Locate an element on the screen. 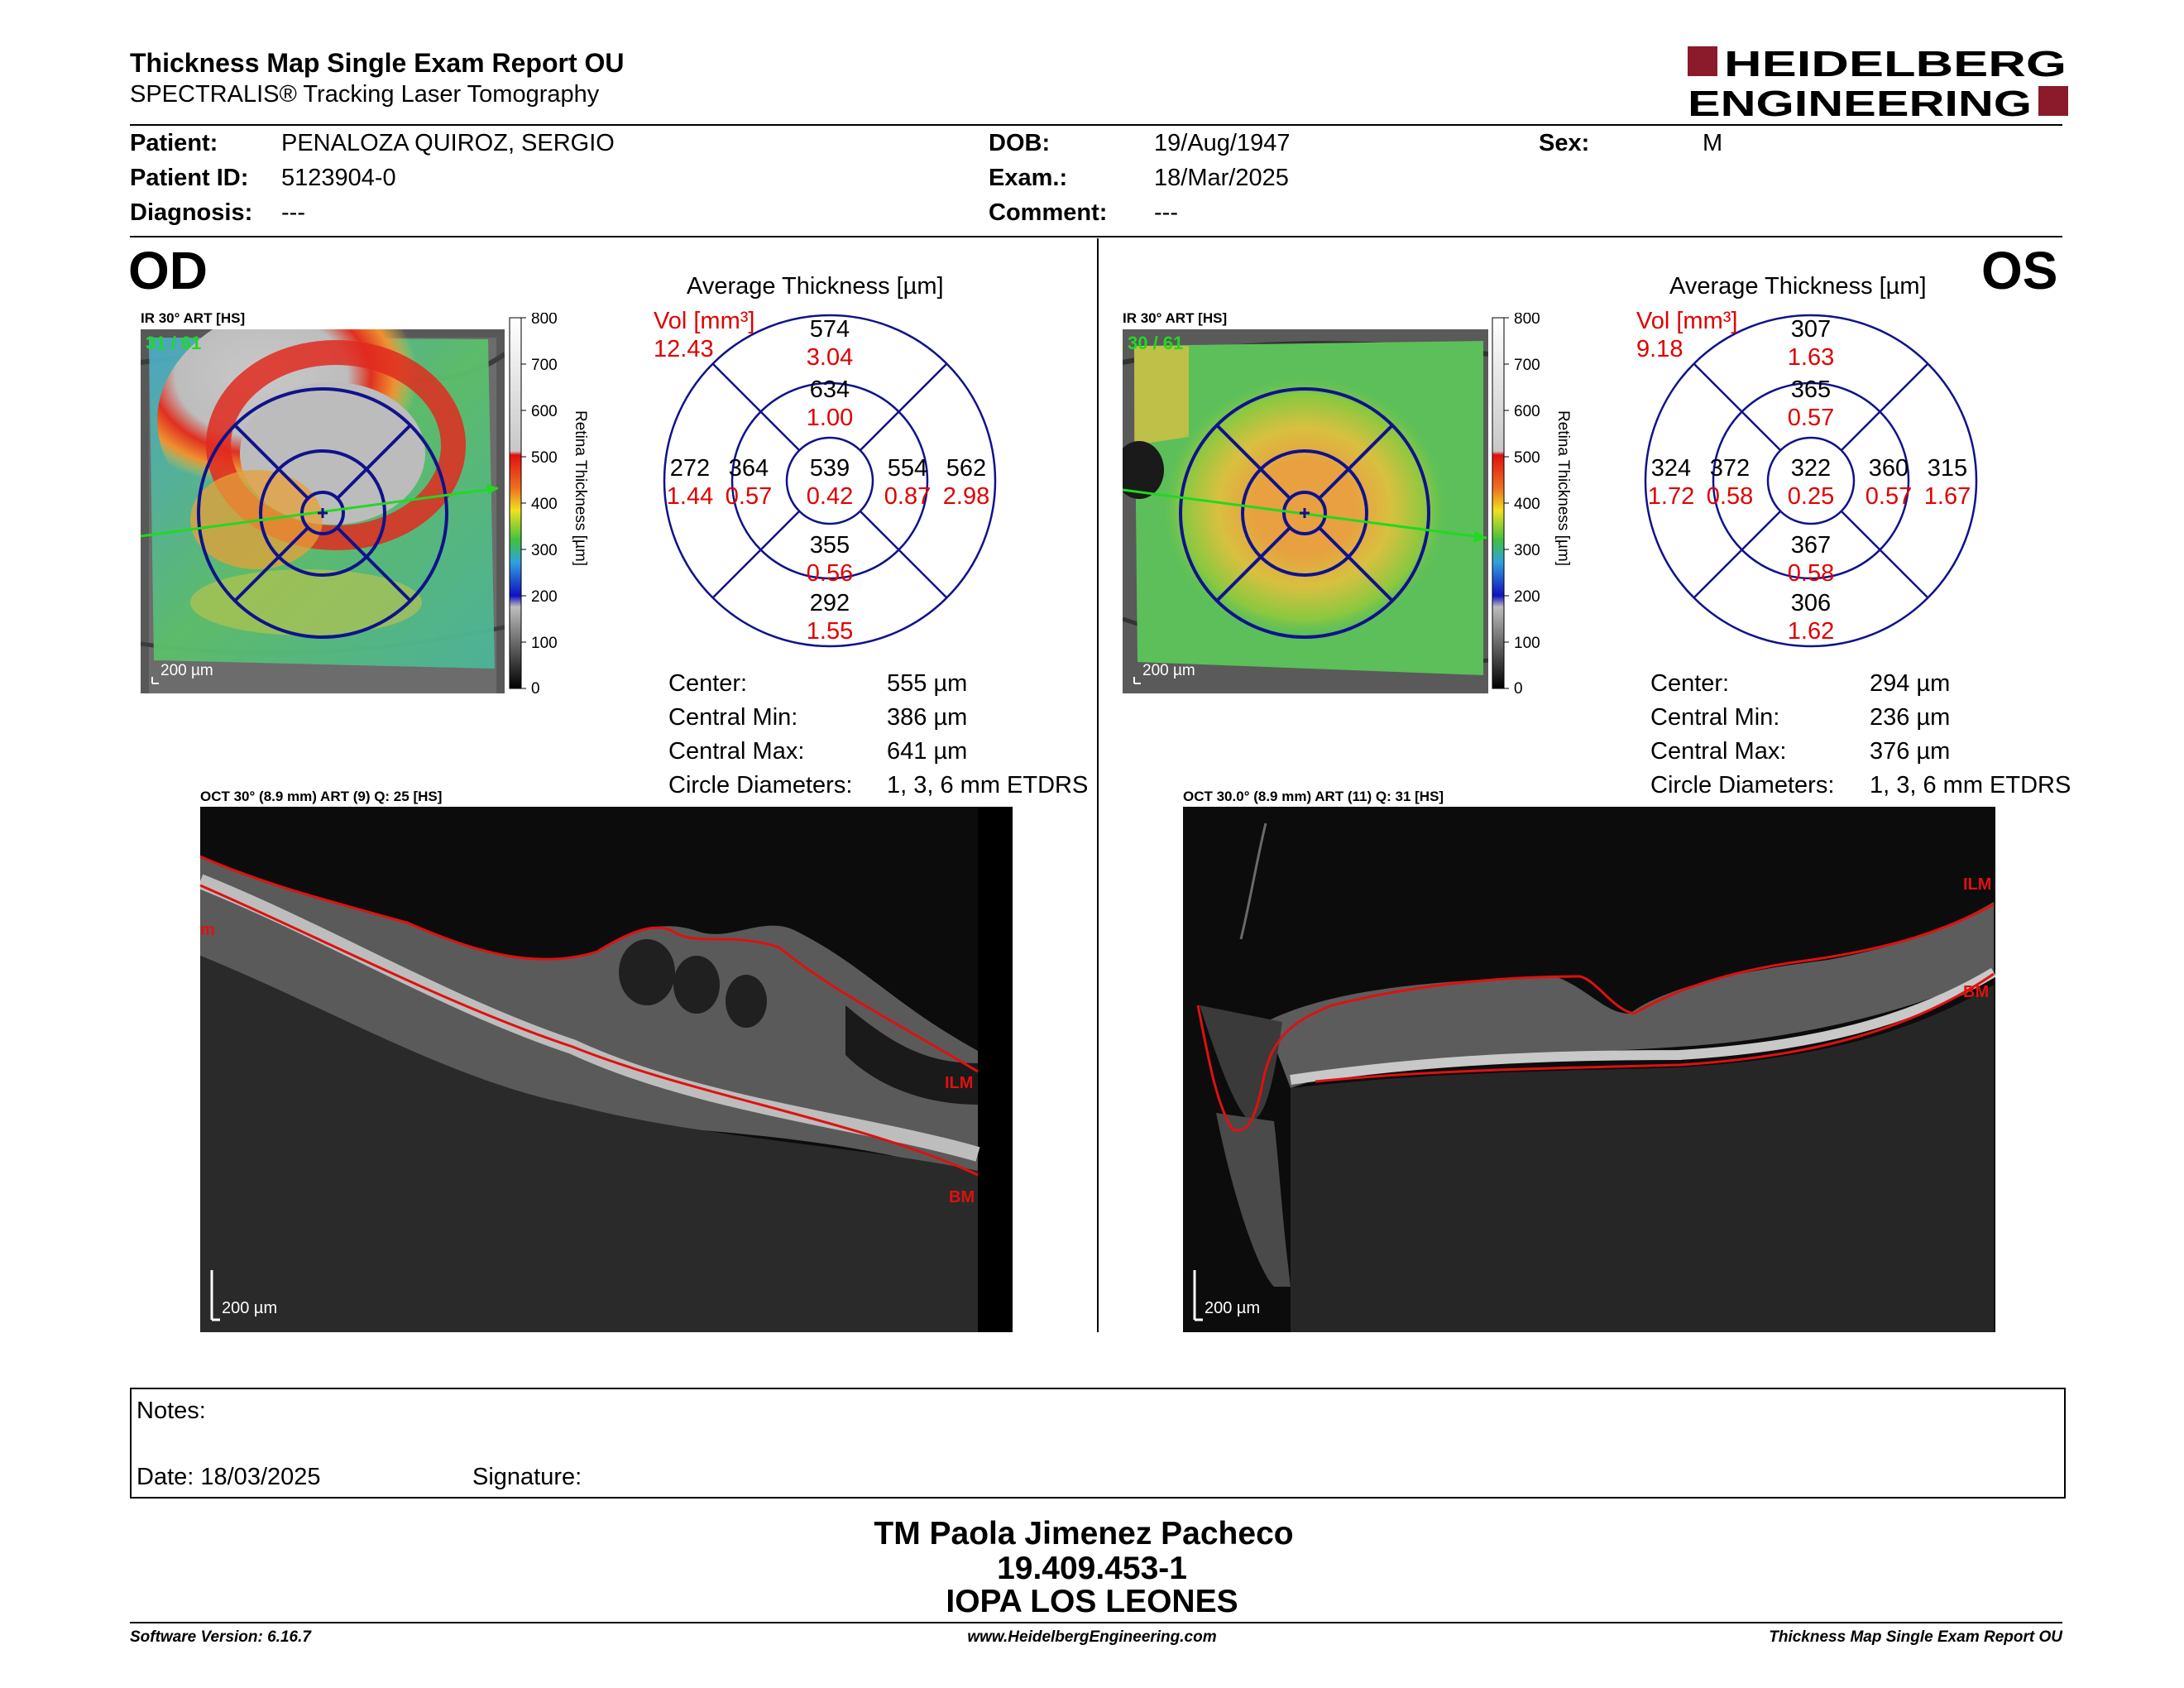 The image size is (2184, 1688). od-outer-sup-vol: 3.04 is located at coordinates (830, 357).